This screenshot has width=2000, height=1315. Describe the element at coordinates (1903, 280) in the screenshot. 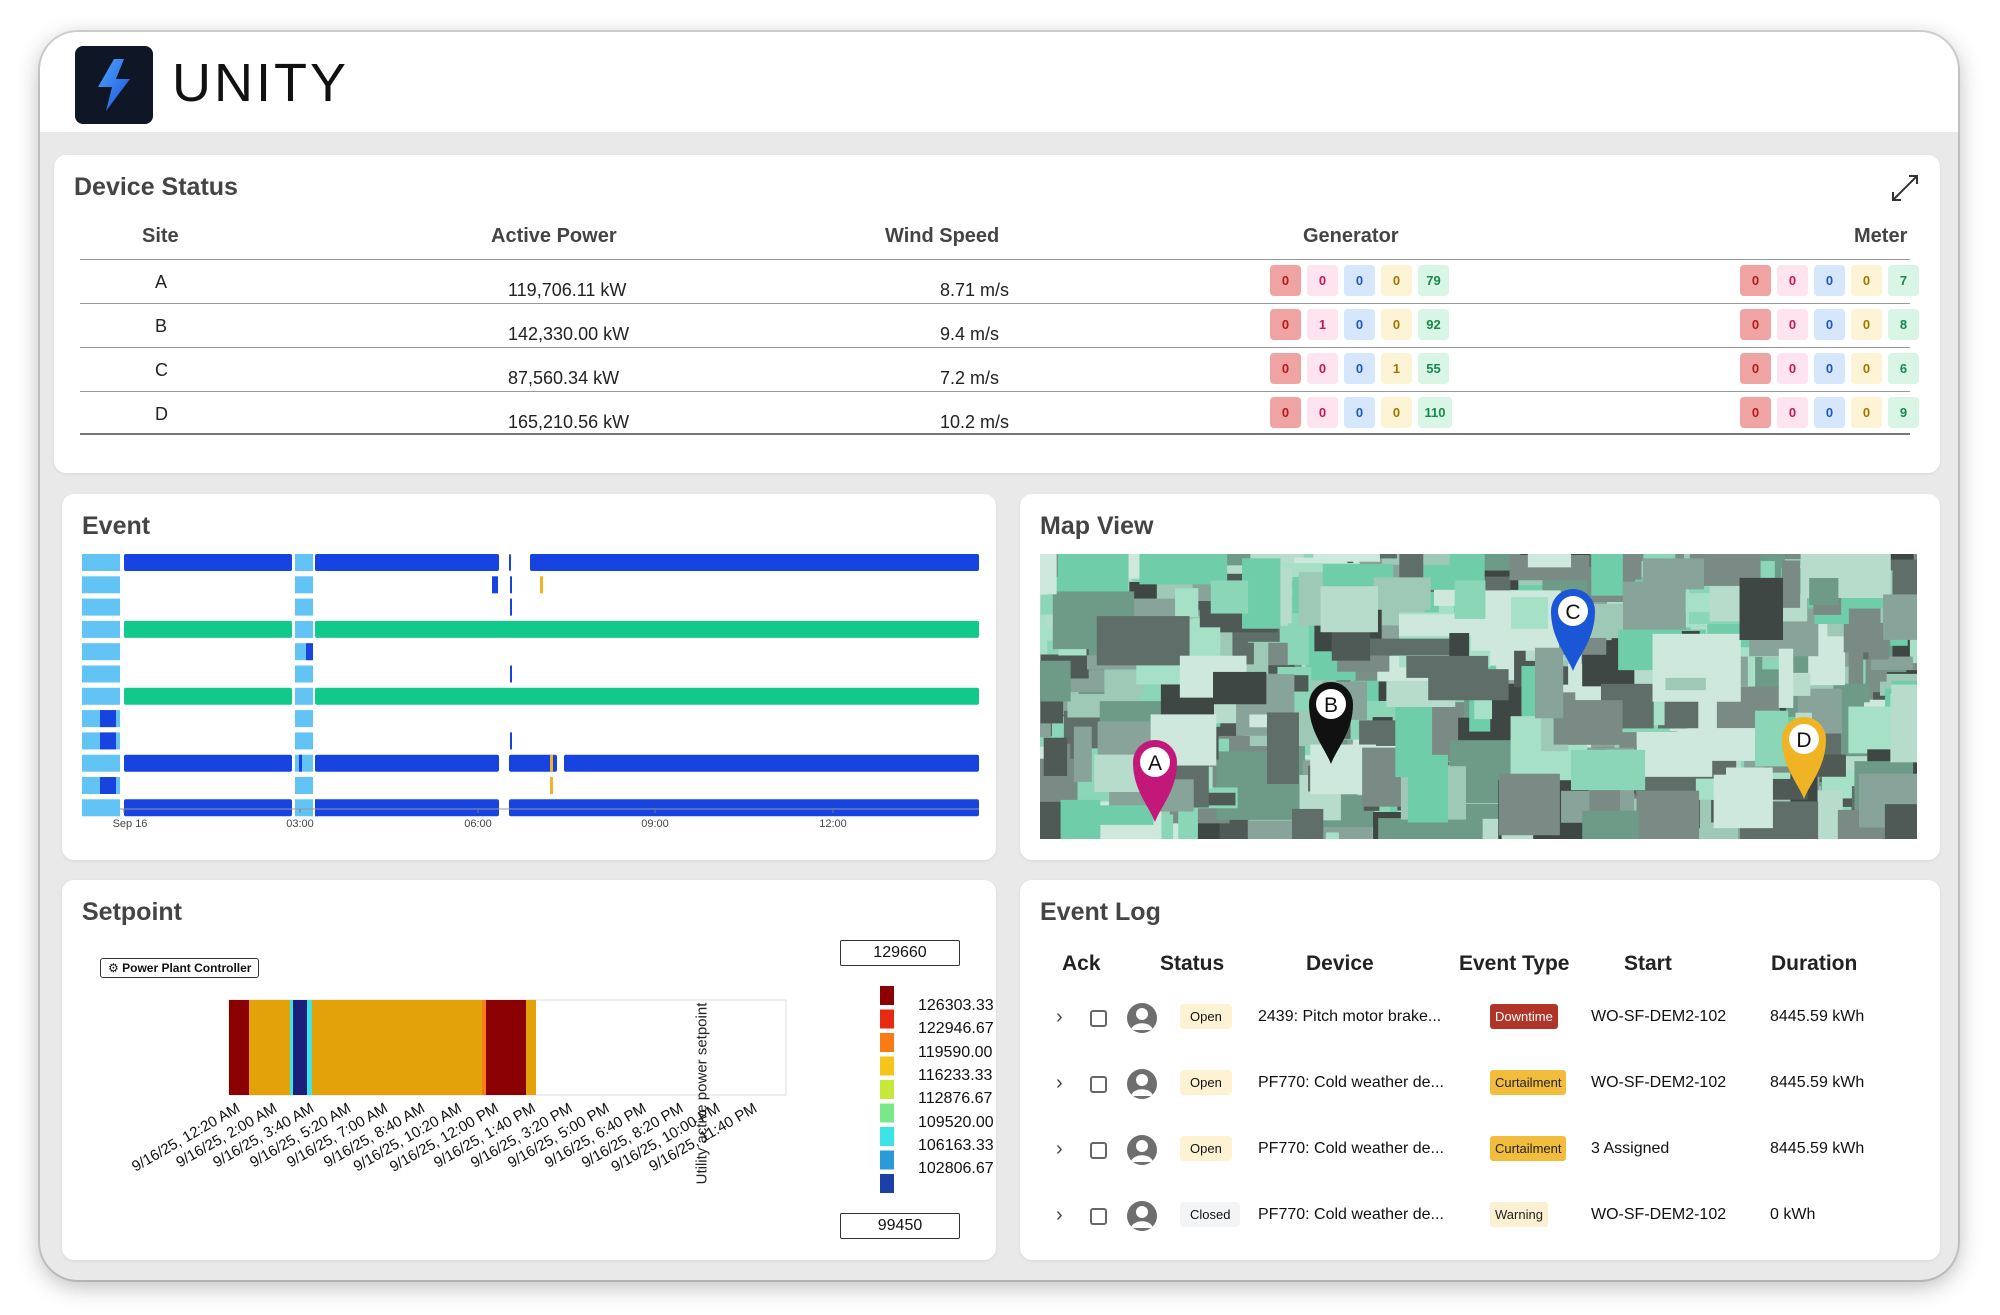

I see `meter-count-badge: 7` at that location.